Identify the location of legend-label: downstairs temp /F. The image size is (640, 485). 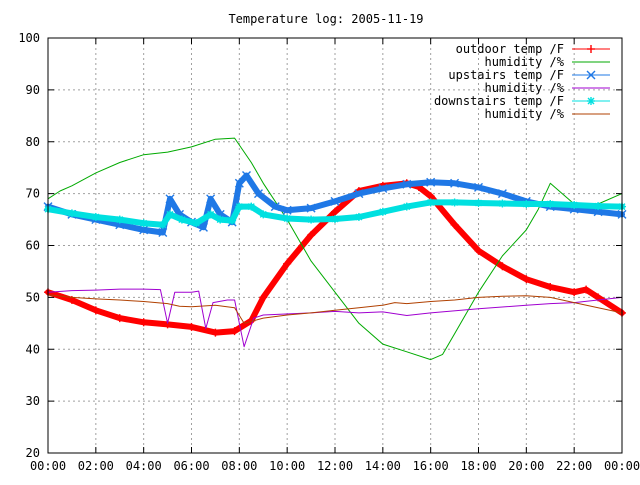
(499, 101).